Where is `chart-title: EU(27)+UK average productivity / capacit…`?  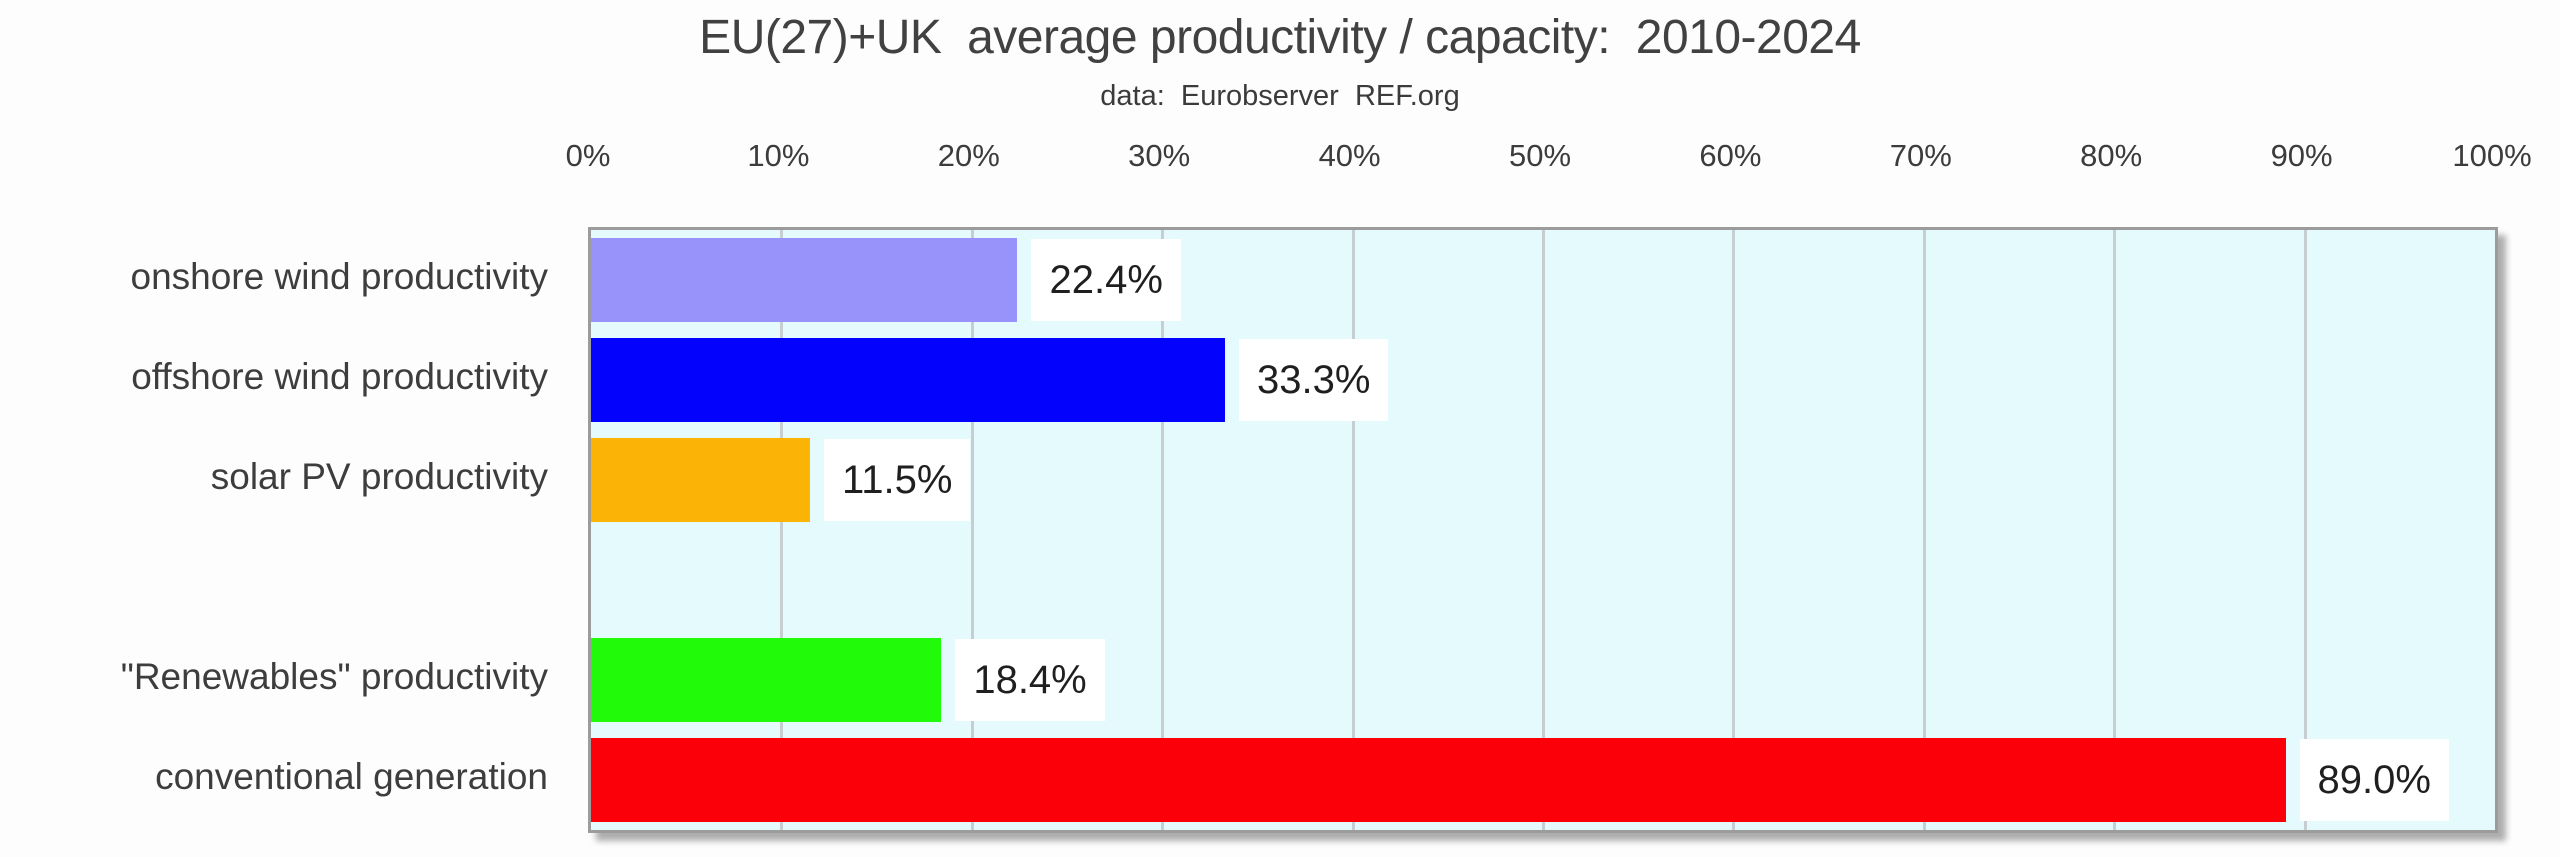 chart-title: EU(27)+UK average productivity / capacit… is located at coordinates (1280, 37).